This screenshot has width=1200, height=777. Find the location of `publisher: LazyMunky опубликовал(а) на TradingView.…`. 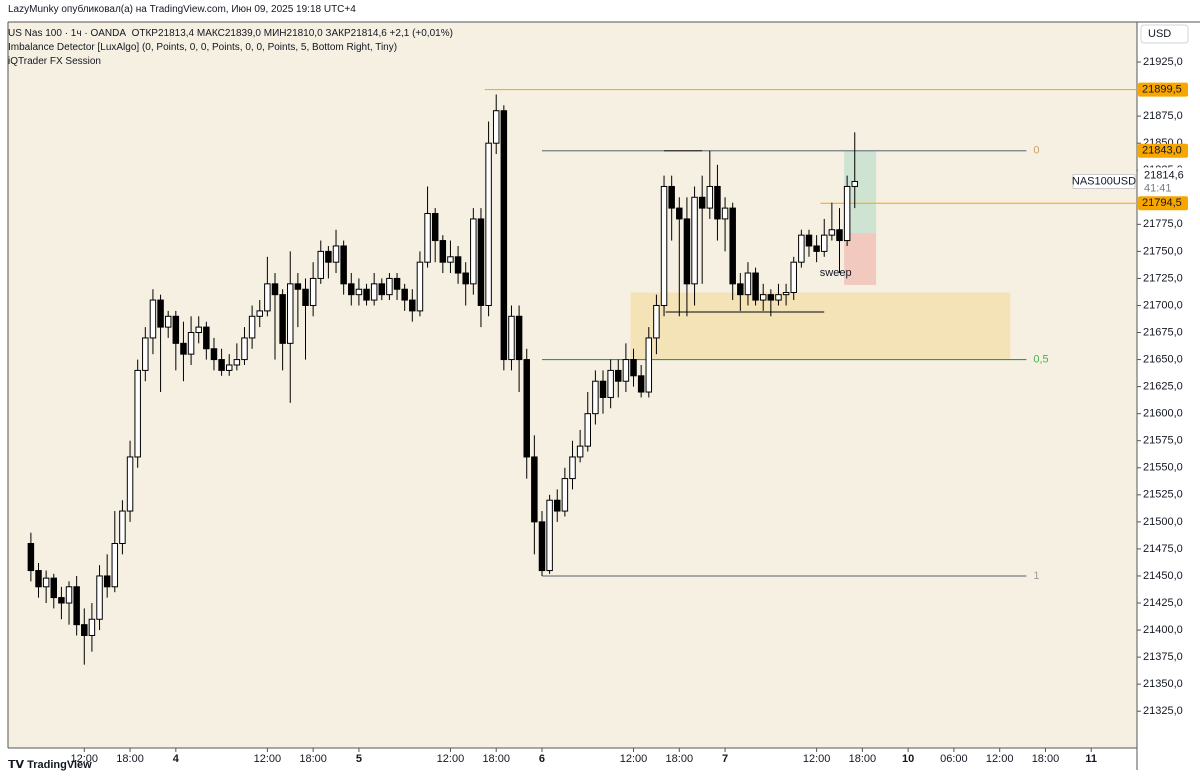

publisher: LazyMunky опубликовал(а) на TradingView.… is located at coordinates (182, 9).